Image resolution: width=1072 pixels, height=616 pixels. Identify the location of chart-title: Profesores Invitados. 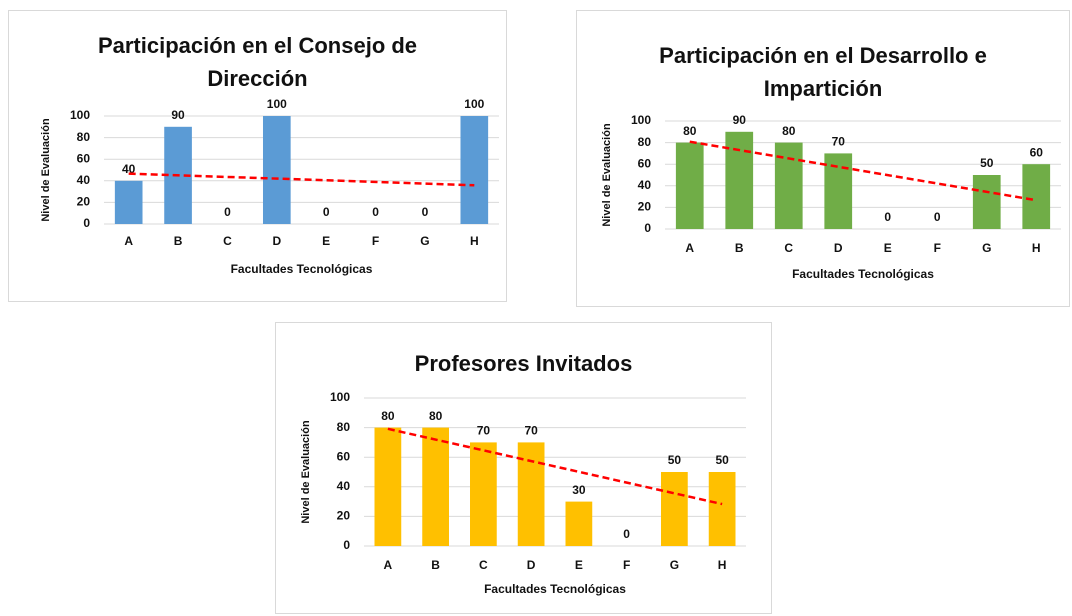
(523, 363).